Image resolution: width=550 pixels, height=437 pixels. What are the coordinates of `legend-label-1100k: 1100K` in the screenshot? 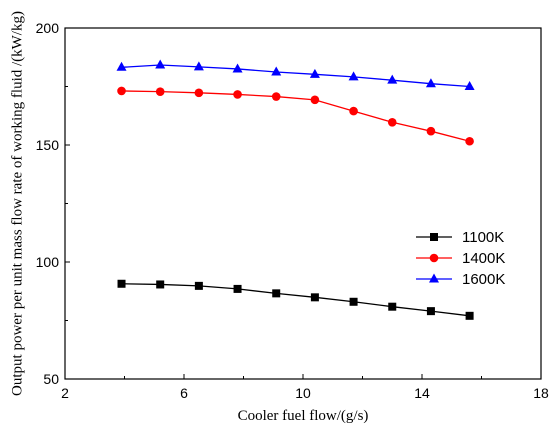 It's located at (483, 237).